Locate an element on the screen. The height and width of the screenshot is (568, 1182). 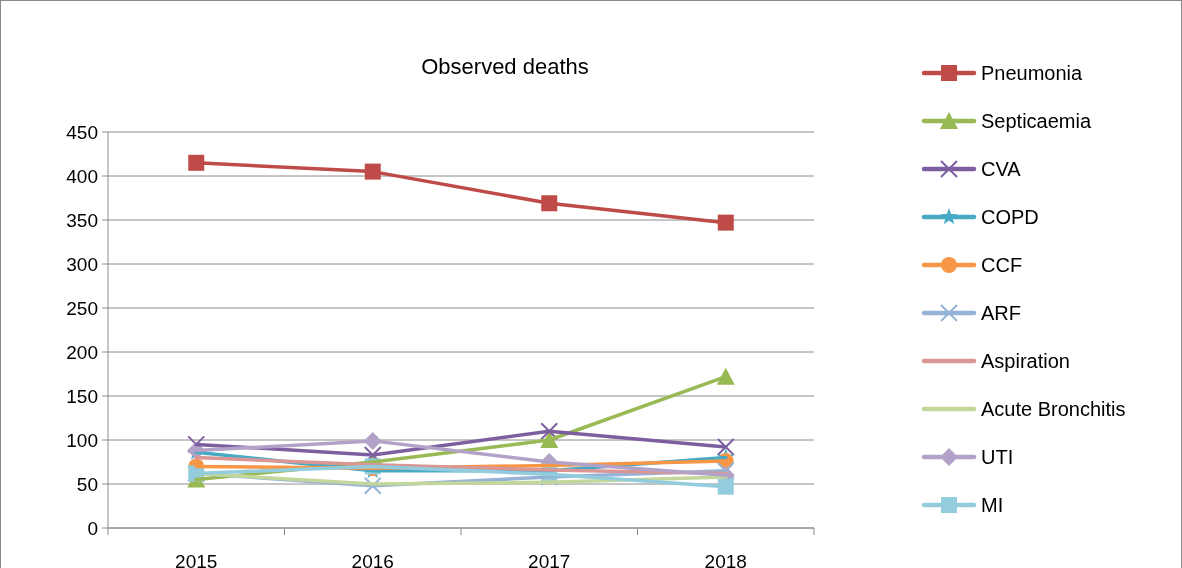
chart-title: Observed deaths is located at coordinates (505, 66).